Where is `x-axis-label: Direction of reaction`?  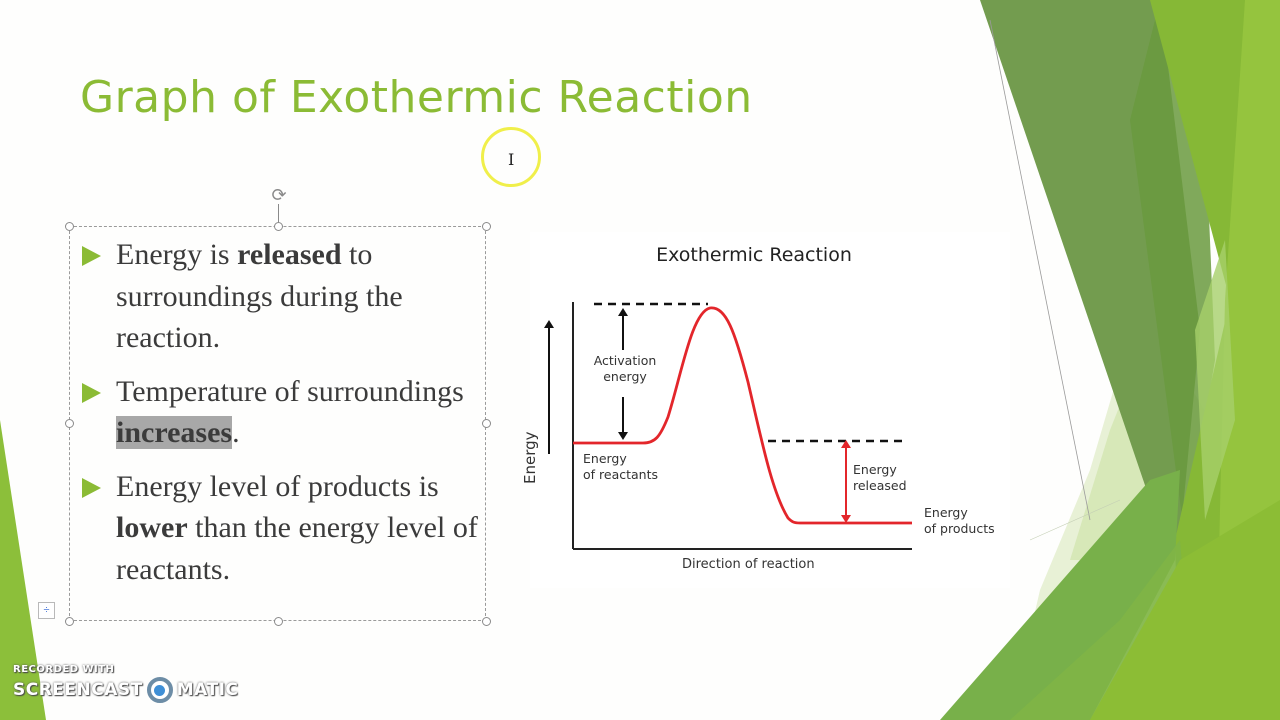 x-axis-label: Direction of reaction is located at coordinates (748, 564).